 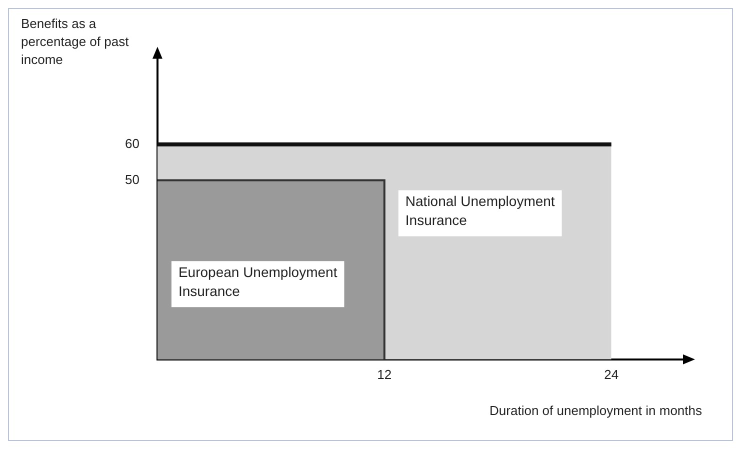 I want to click on y-tick-label: 50, so click(x=132, y=179).